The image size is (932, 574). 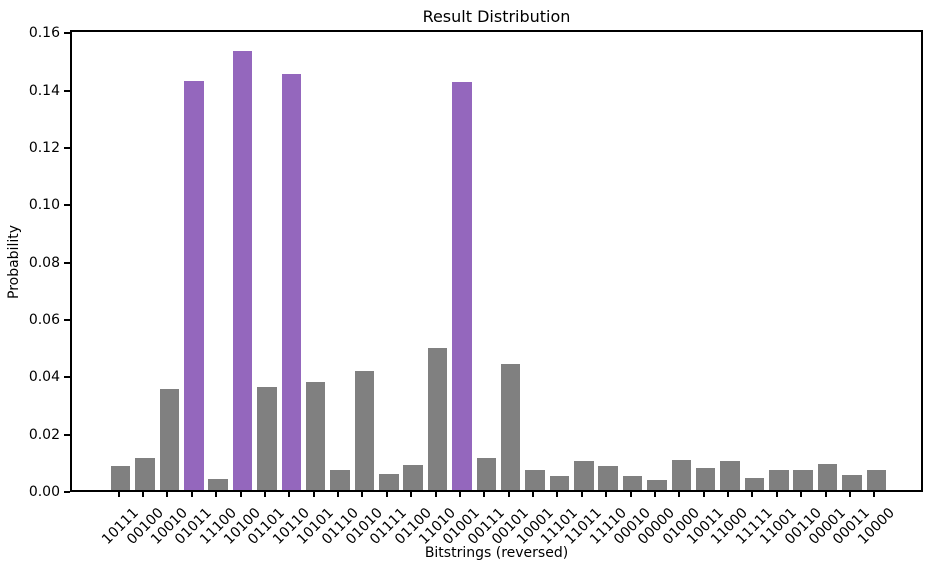 What do you see at coordinates (44, 148) in the screenshot?
I see `y-tick-label: 0.12` at bounding box center [44, 148].